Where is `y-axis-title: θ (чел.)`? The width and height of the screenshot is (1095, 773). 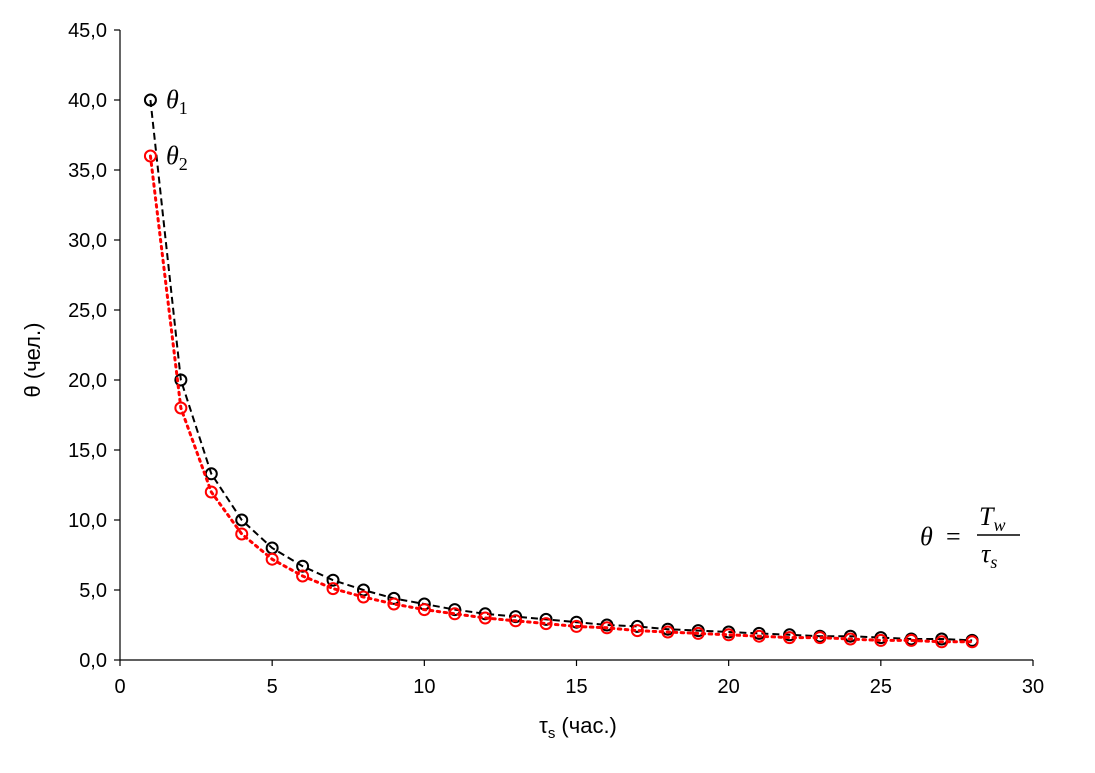 y-axis-title: θ (чел.) is located at coordinates (32, 360).